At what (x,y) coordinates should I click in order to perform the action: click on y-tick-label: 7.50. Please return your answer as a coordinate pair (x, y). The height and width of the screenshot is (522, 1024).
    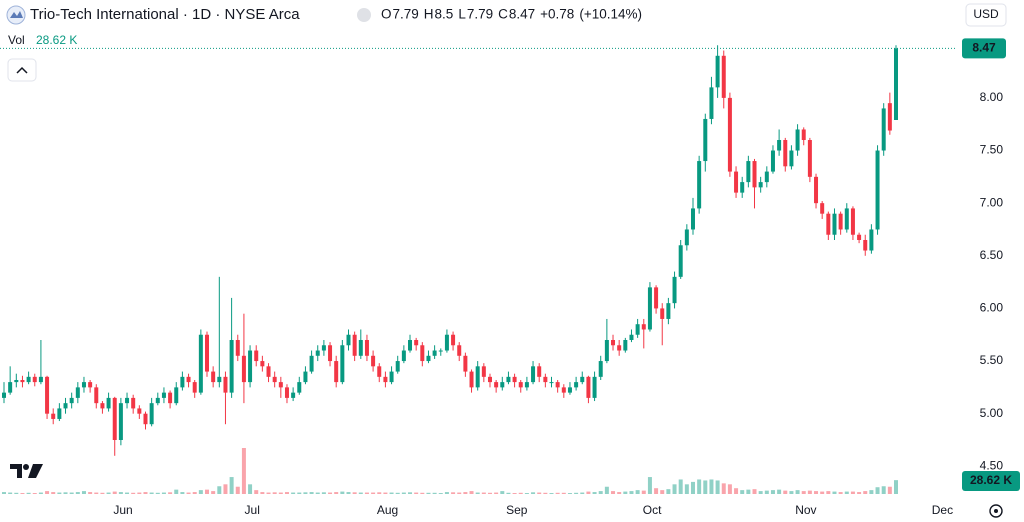
    Looking at the image, I should click on (992, 150).